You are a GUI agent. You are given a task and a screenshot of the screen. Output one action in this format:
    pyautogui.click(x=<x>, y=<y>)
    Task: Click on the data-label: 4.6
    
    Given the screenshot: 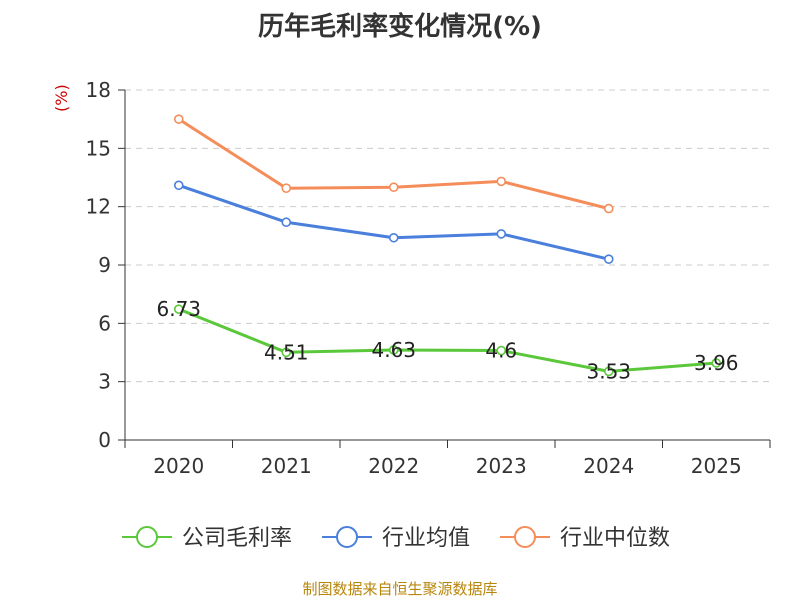 What is the action you would take?
    pyautogui.click(x=501, y=351)
    